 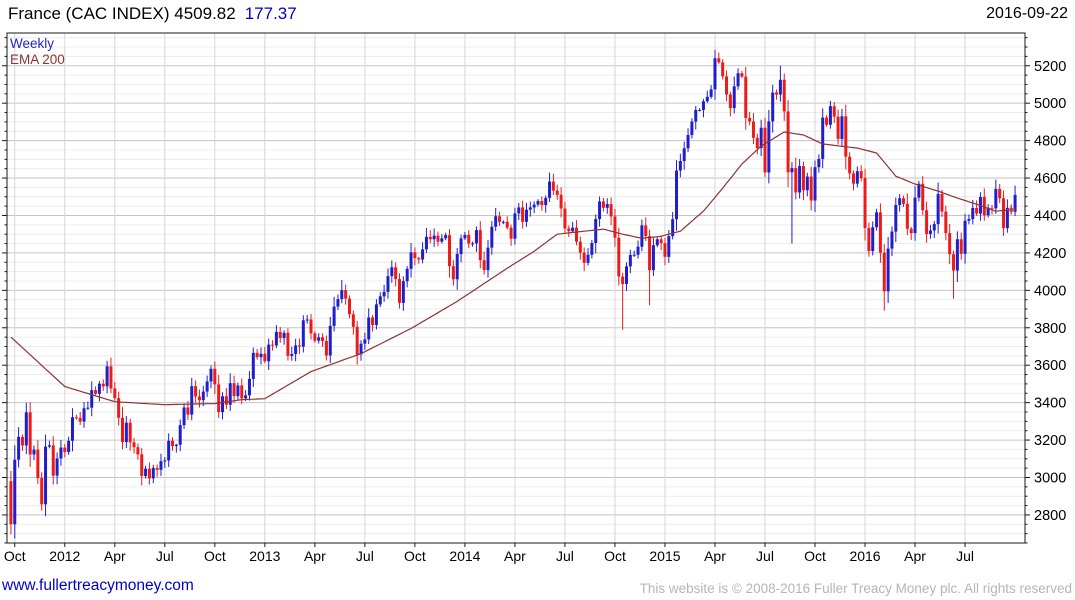 I want to click on y-axis-label: 3600, so click(x=1050, y=366).